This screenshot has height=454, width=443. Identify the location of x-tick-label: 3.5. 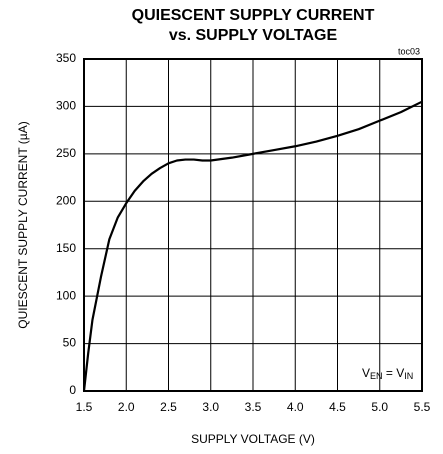
(253, 407).